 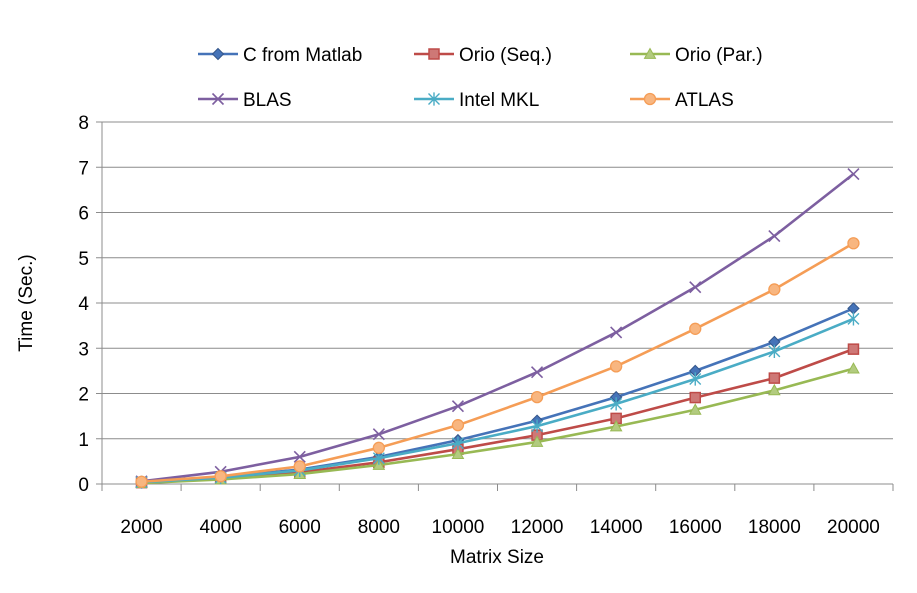 I want to click on y-tick-label: 4, so click(x=83, y=304).